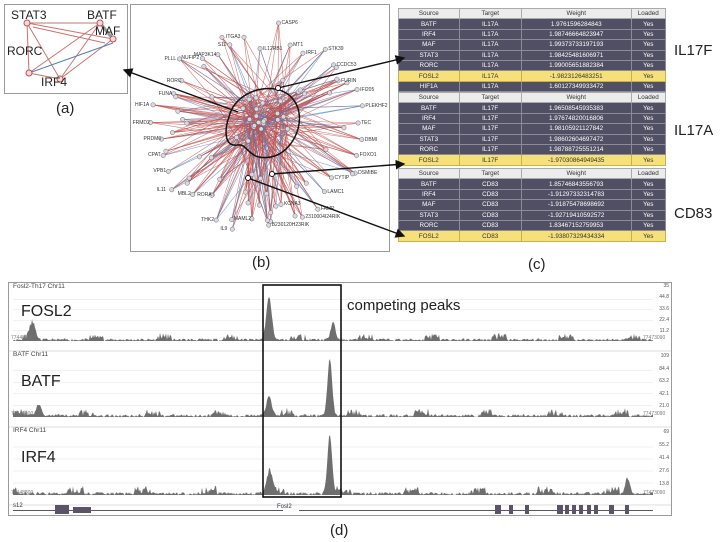 This screenshot has height=542, width=720. What do you see at coordinates (654, 338) in the screenshot?
I see `track-end-fosl2: 77473090` at bounding box center [654, 338].